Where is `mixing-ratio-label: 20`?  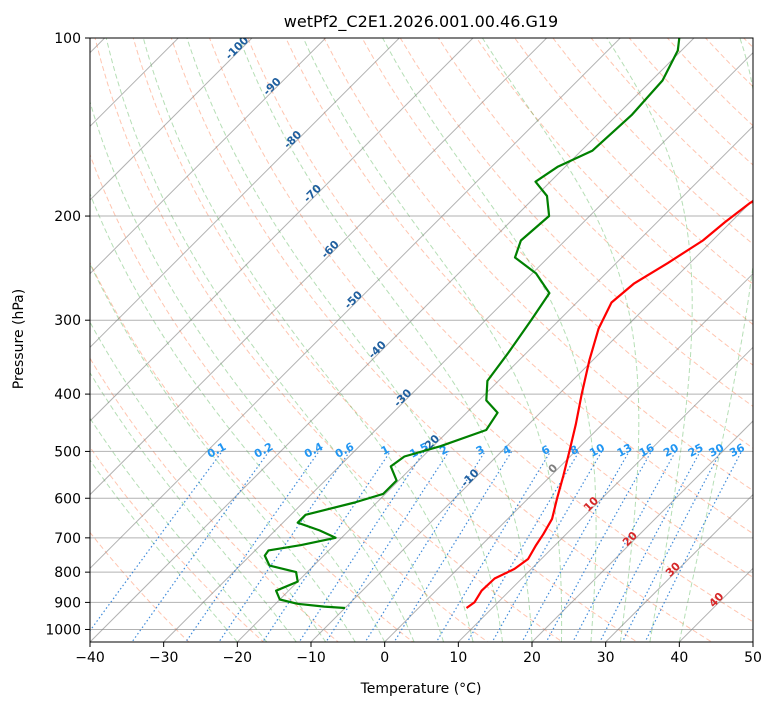
mixing-ratio-label: 20 is located at coordinates (671, 450).